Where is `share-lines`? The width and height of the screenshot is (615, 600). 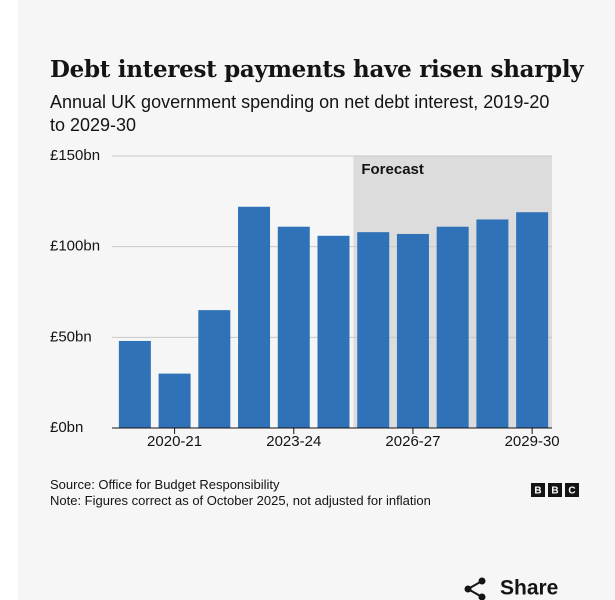
share-lines is located at coordinates (475, 589).